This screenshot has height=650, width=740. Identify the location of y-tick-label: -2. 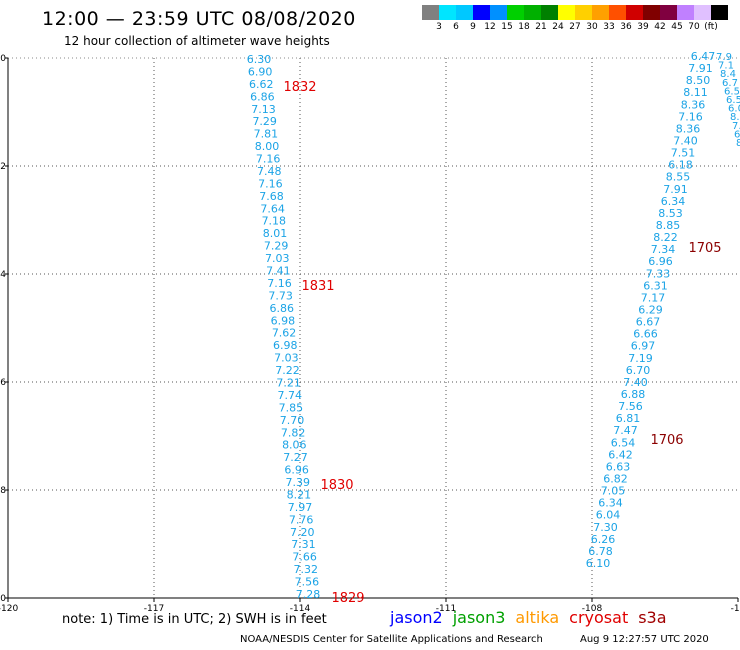
(3, 167).